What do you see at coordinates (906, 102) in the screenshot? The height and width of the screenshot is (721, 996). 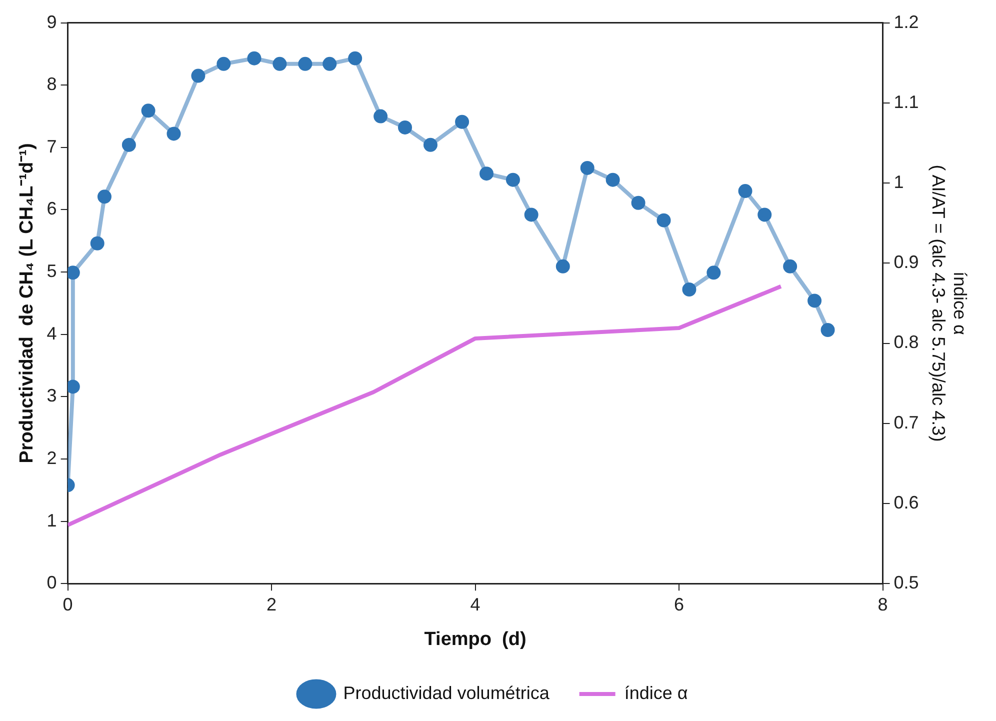 I see `y2-tick-label: 1.1` at bounding box center [906, 102].